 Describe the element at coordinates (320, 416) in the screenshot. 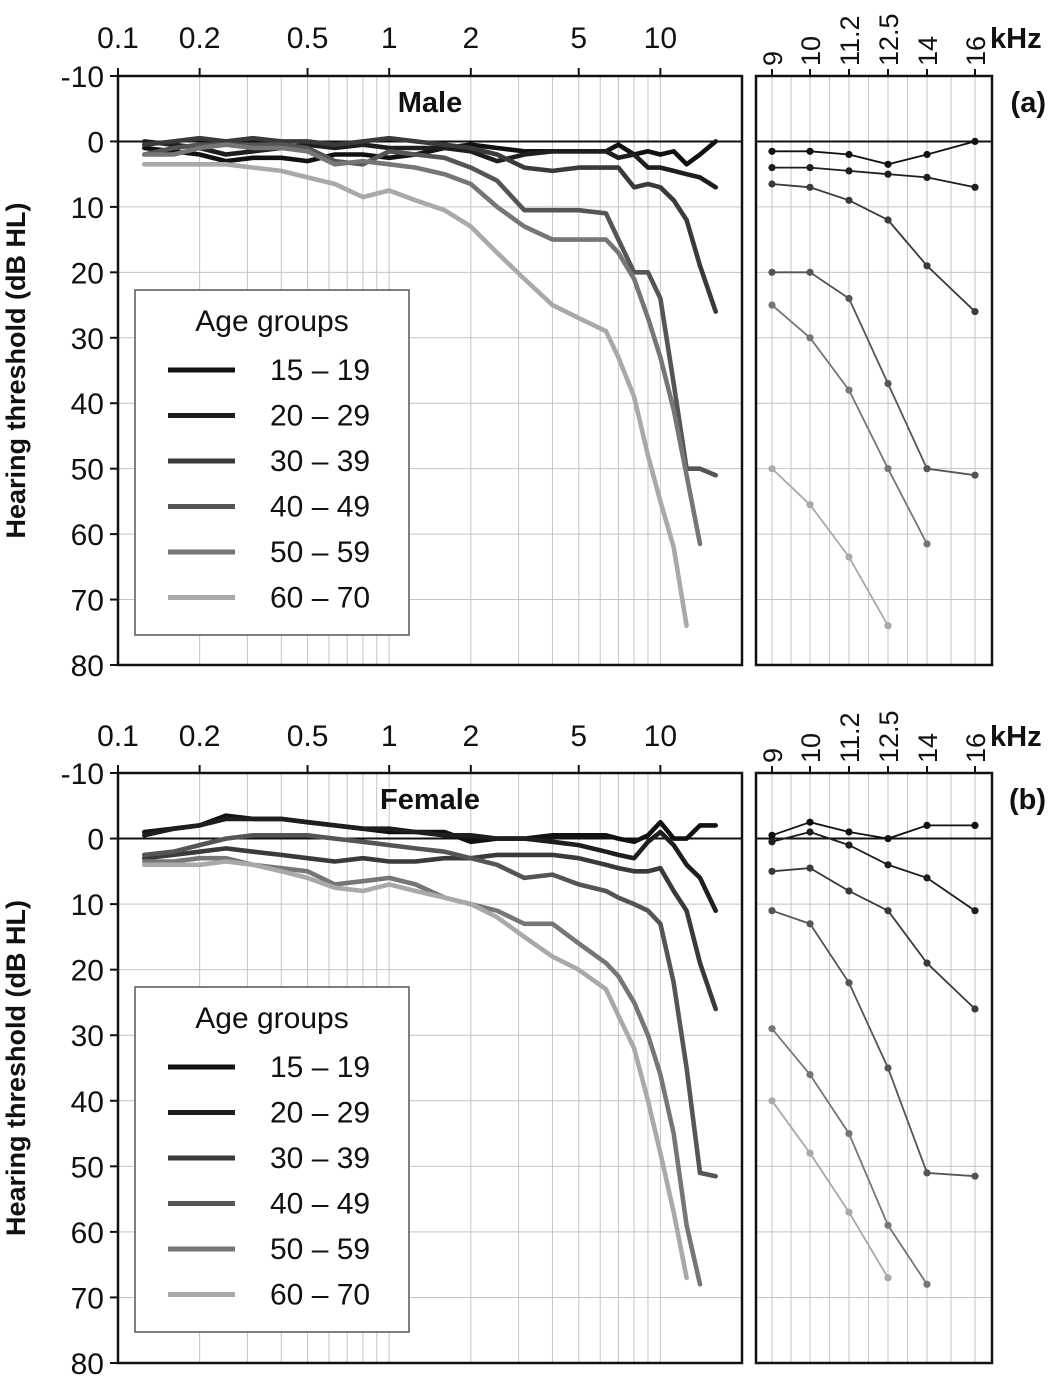

I see `legend-entry-label: 20 – 29` at that location.